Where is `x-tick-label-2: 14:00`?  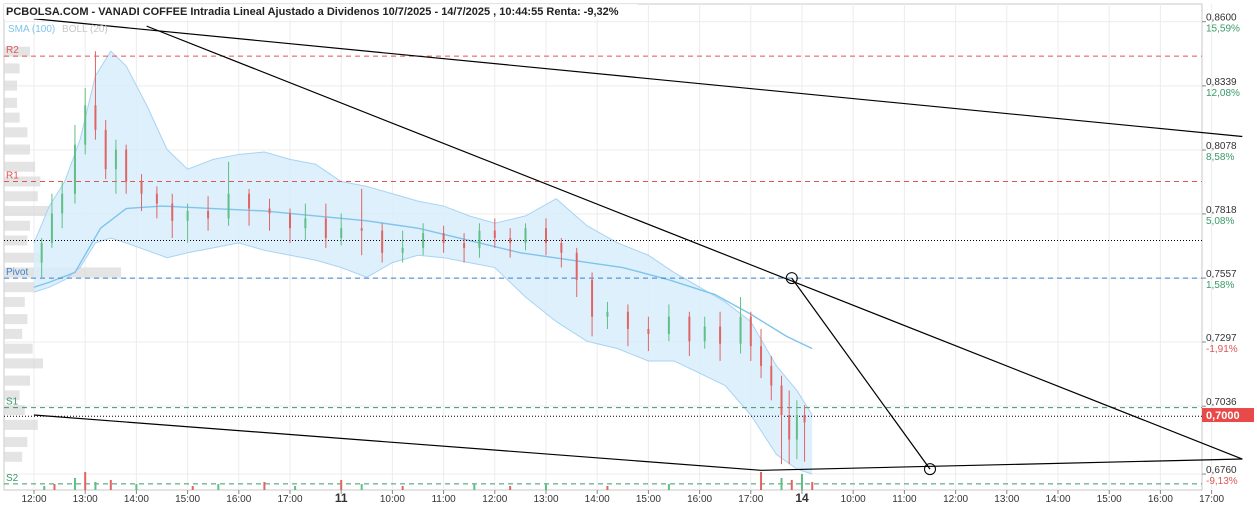
x-tick-label-2: 14:00 is located at coordinates (136, 499).